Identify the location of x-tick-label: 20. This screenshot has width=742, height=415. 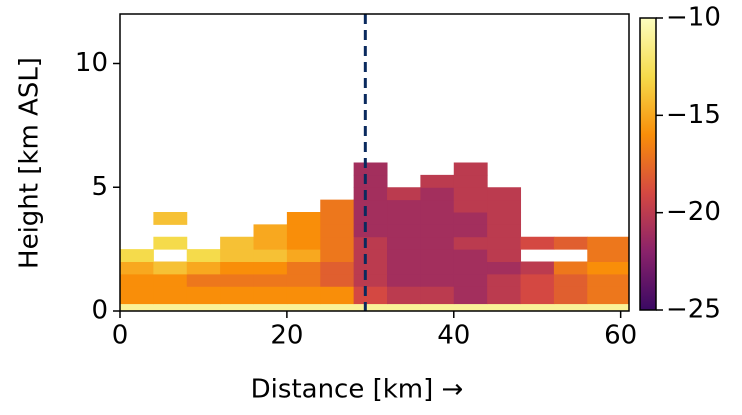
(286, 336).